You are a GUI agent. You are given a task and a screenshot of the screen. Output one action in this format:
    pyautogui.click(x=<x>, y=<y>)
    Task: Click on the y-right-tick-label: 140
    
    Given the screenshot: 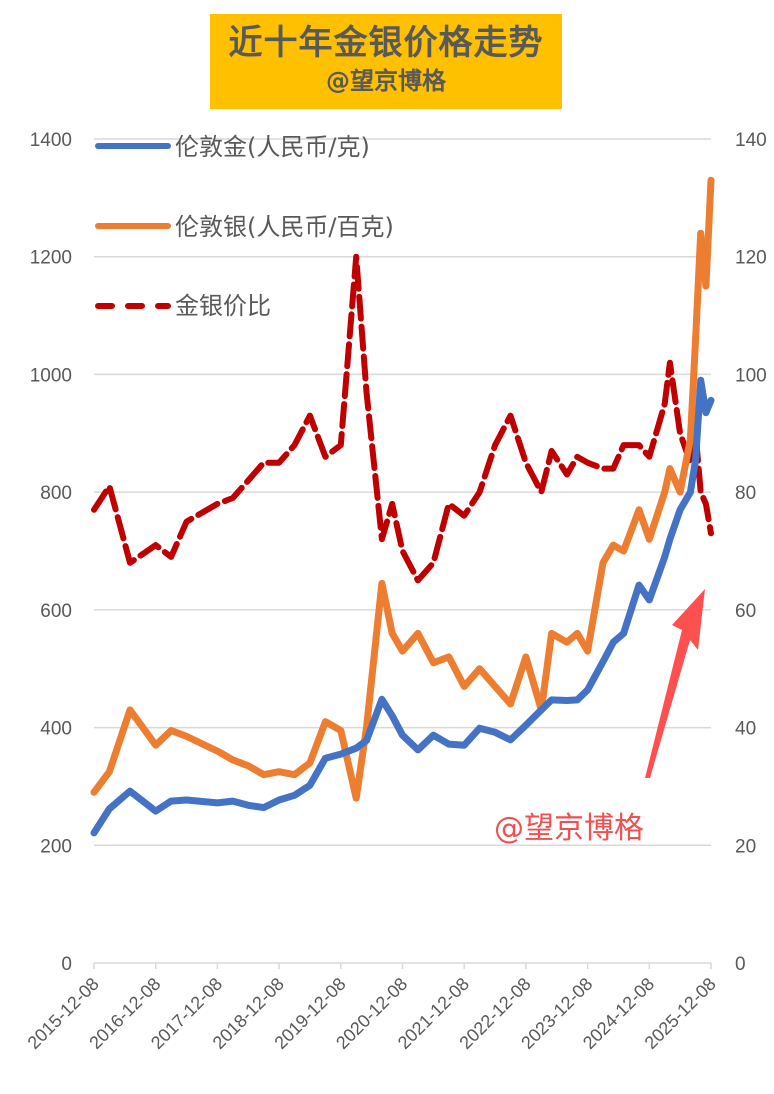 What is the action you would take?
    pyautogui.click(x=751, y=140)
    